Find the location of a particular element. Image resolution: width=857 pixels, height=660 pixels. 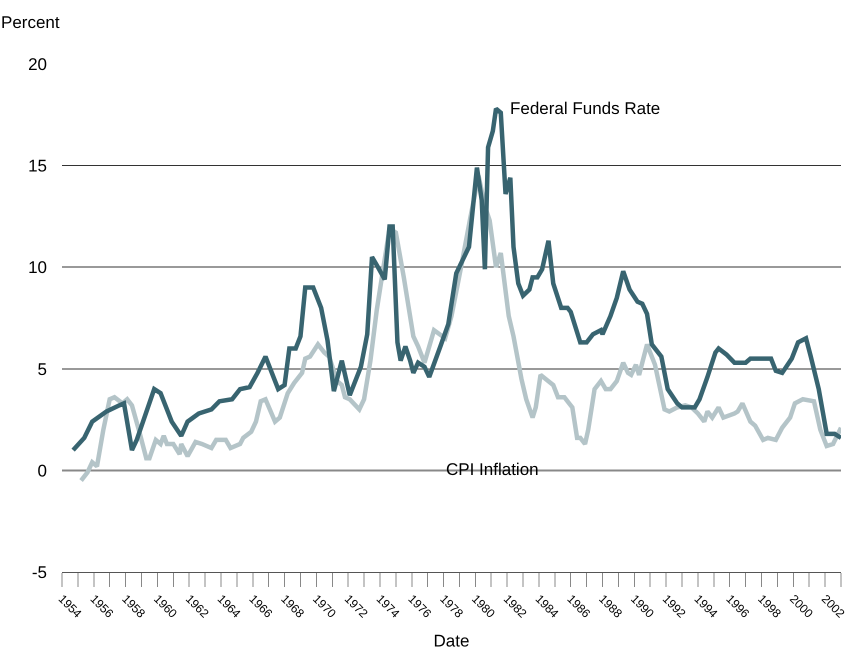

y-tick-label: 0 is located at coordinates (42, 470).